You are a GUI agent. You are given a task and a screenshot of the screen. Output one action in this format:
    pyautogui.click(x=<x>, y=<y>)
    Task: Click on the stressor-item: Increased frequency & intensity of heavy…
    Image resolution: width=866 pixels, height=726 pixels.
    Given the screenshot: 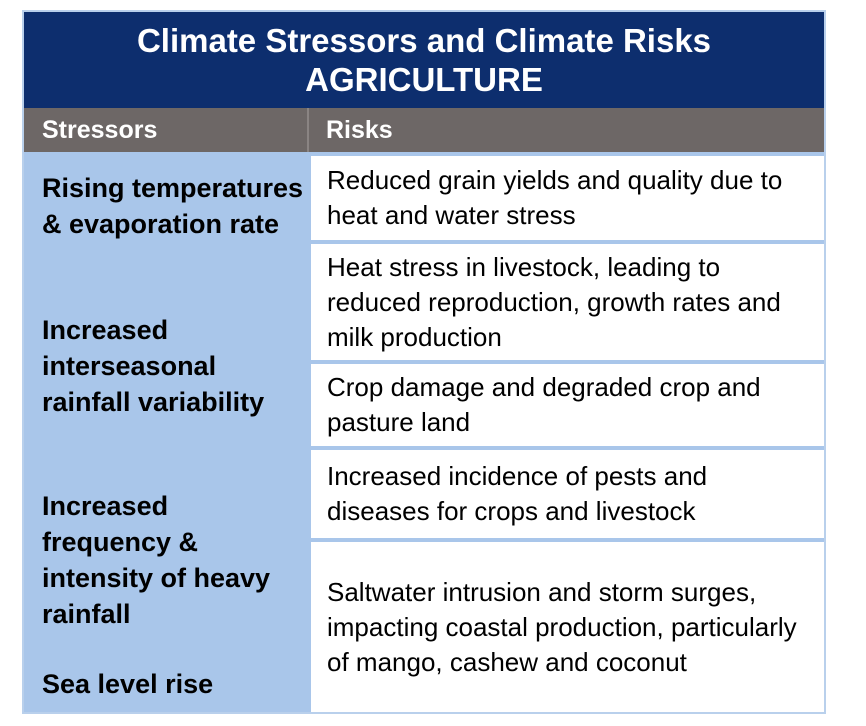 What is the action you would take?
    pyautogui.click(x=156, y=560)
    